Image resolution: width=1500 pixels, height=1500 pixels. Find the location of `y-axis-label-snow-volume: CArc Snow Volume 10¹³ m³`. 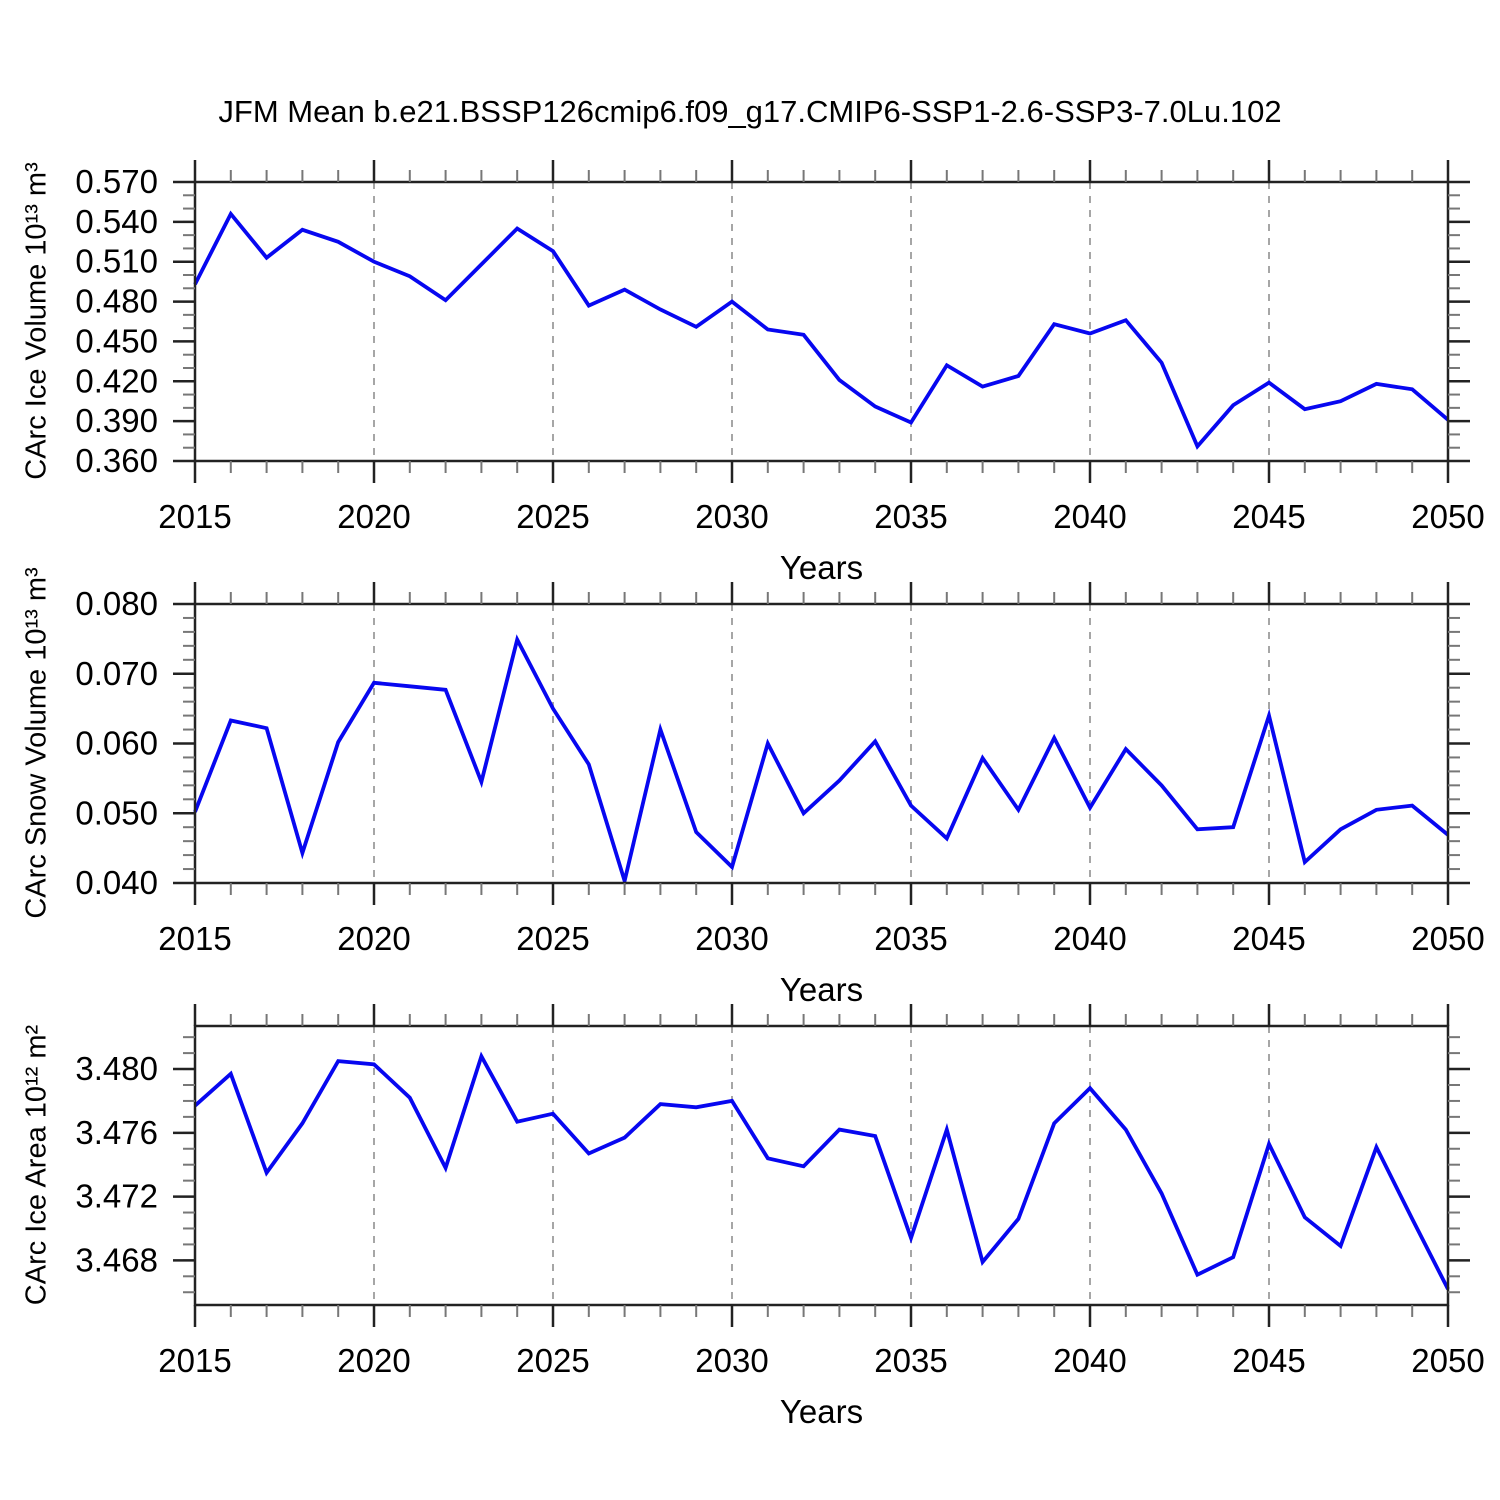

y-axis-label-snow-volume: CArc Snow Volume 10¹³ m³ is located at coordinates (36, 743).